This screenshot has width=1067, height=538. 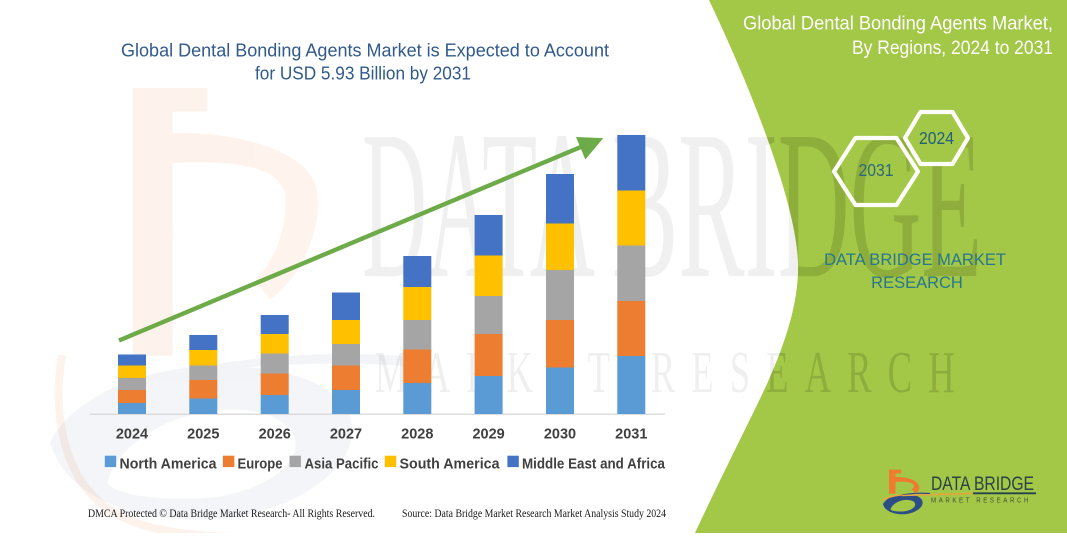 What do you see at coordinates (342, 465) in the screenshot?
I see `svg-text: Asia Pacific` at bounding box center [342, 465].